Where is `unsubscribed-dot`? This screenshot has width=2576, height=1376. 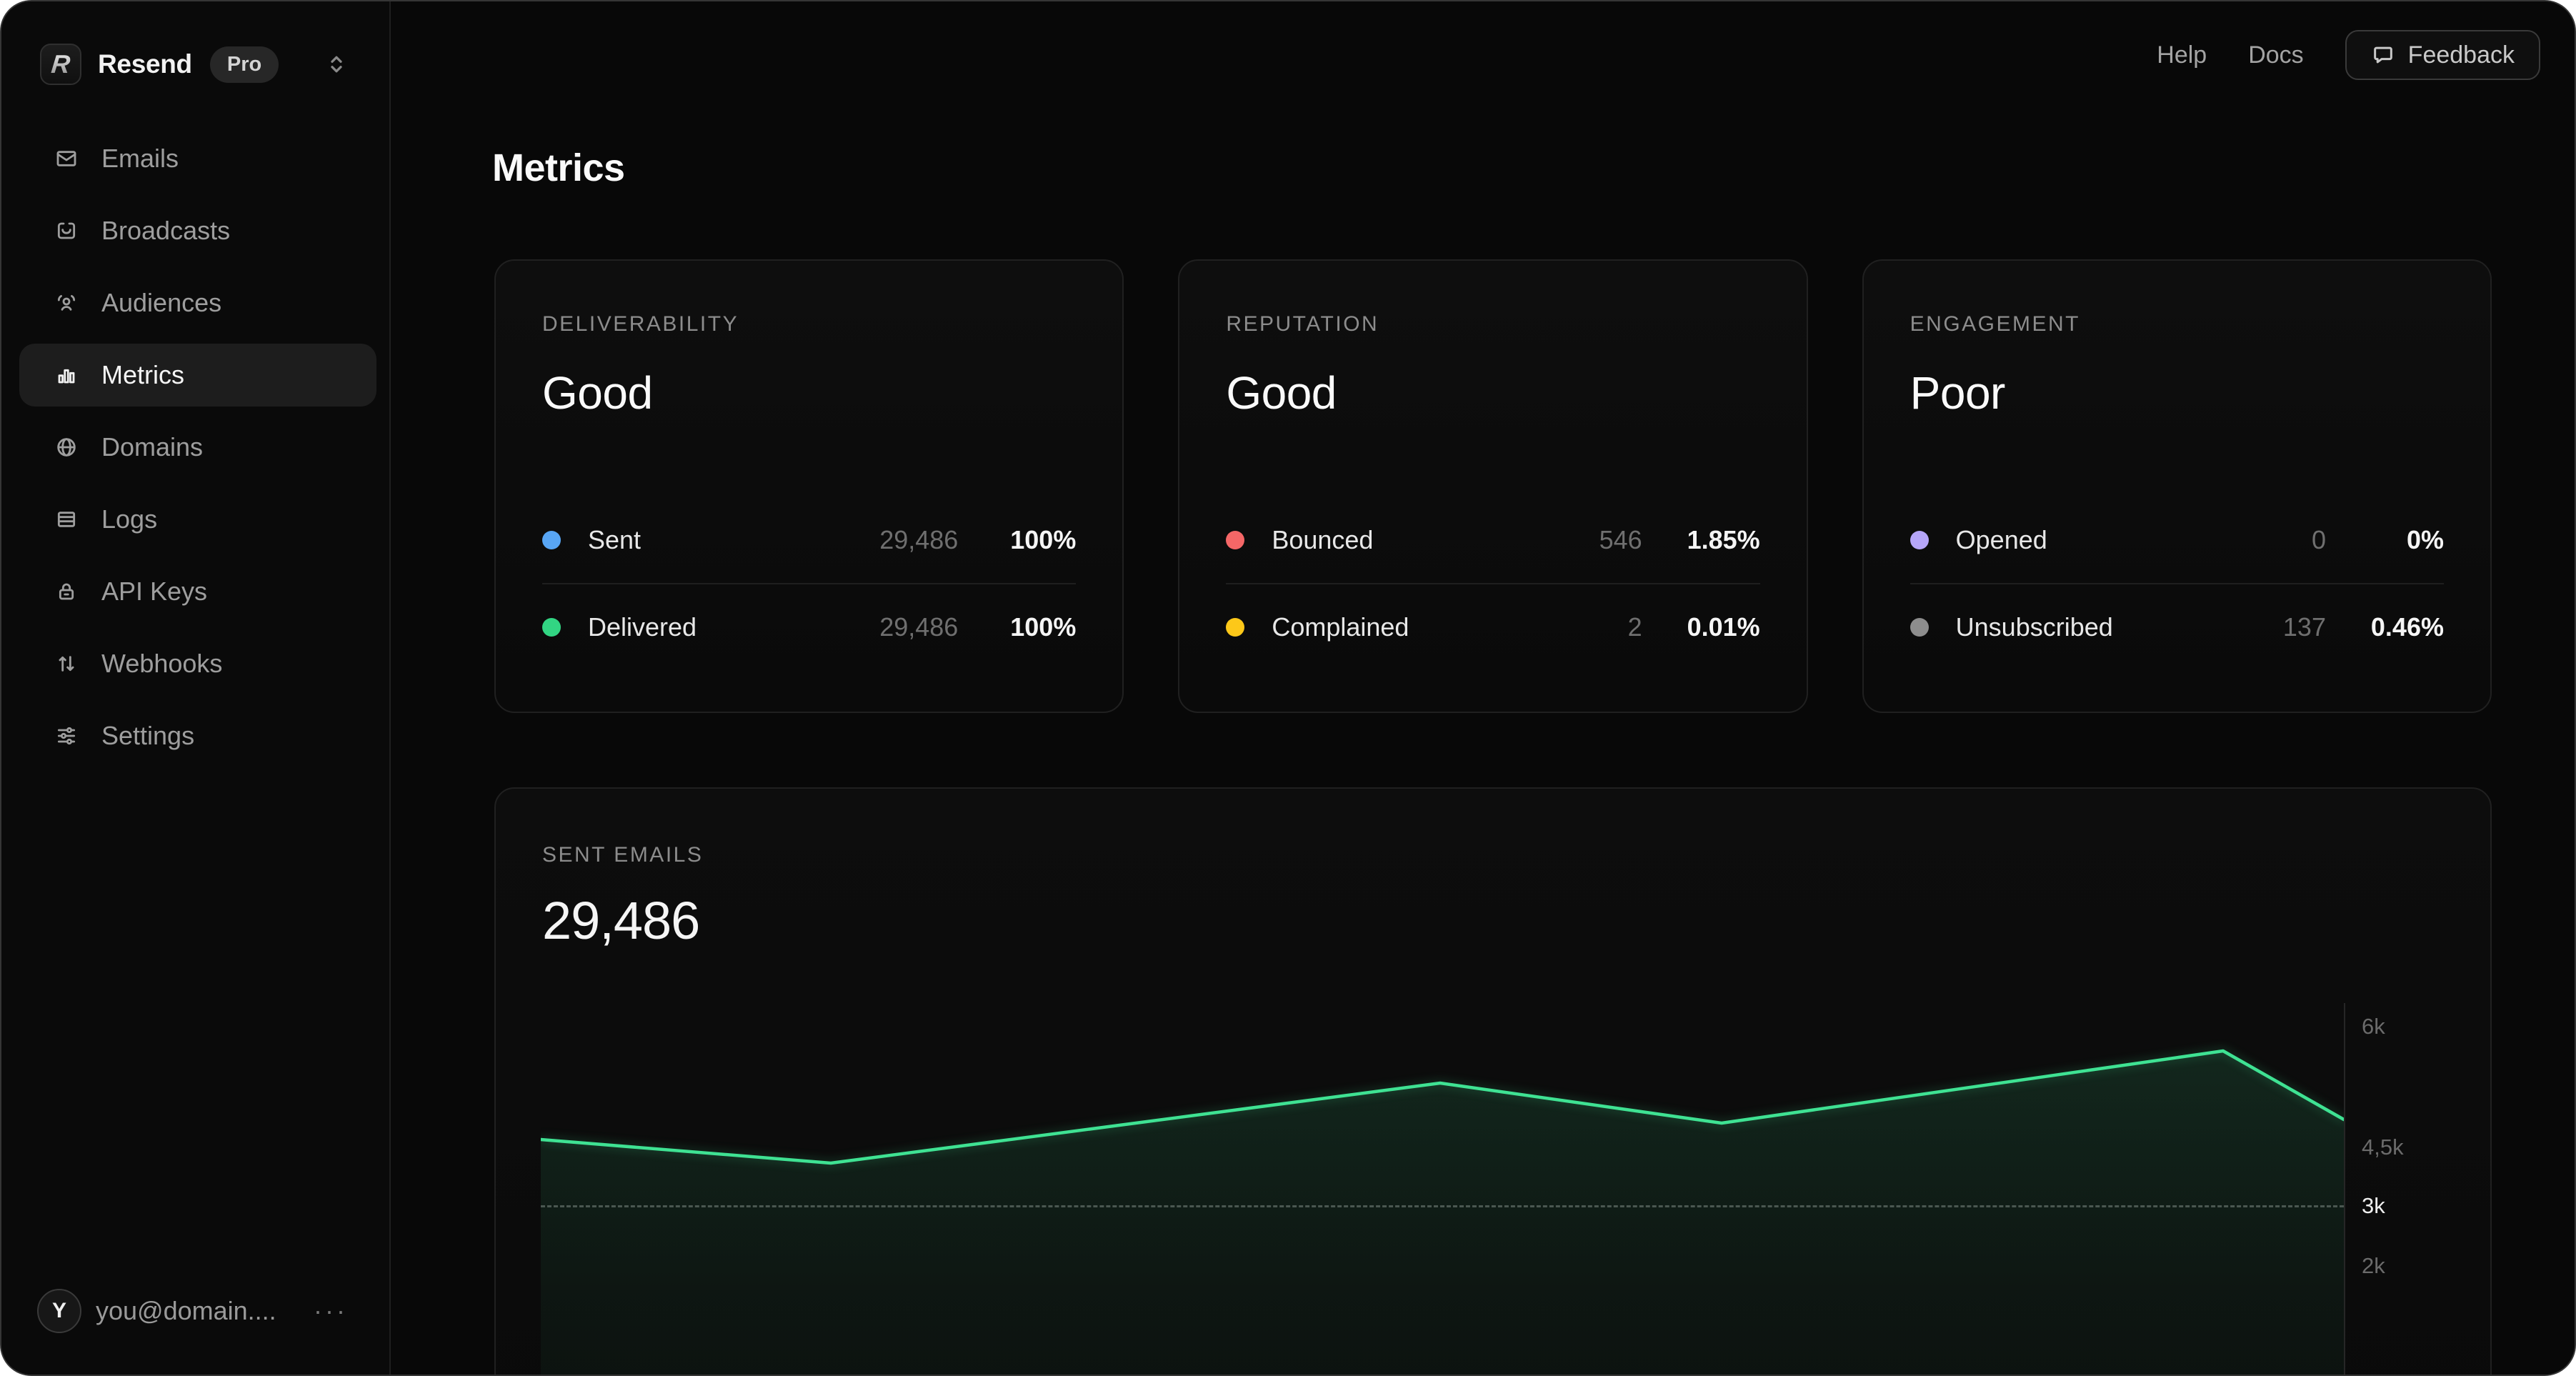 unsubscribed-dot is located at coordinates (1919, 627).